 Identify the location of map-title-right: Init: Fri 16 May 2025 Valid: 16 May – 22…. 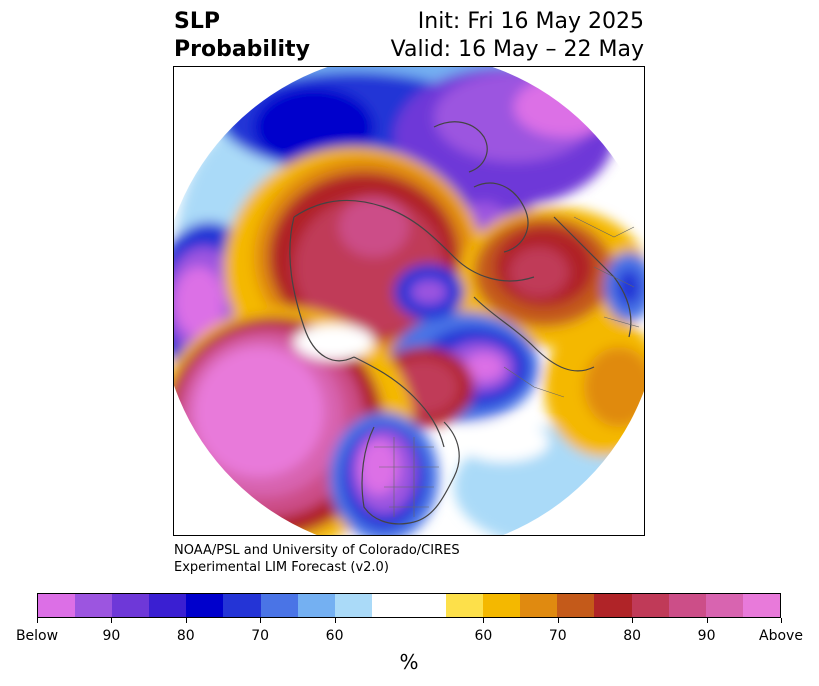
(517, 36).